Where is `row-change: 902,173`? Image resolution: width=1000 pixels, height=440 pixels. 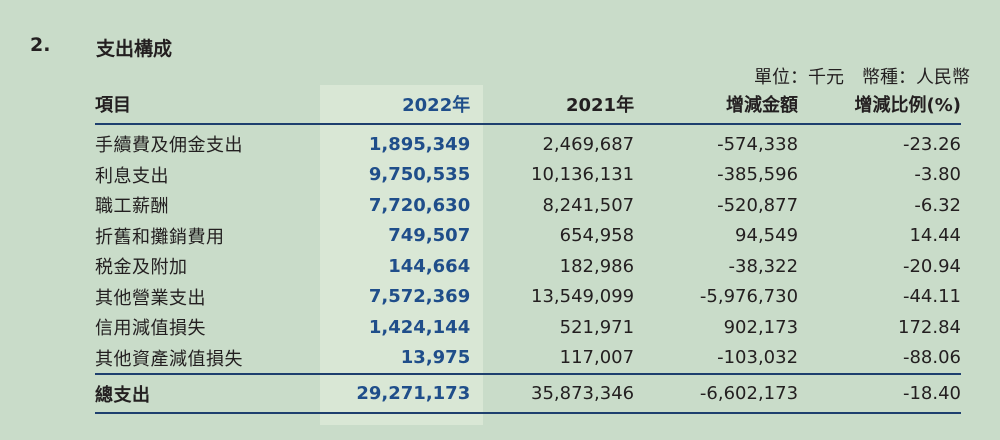
row-change: 902,173 is located at coordinates (761, 327).